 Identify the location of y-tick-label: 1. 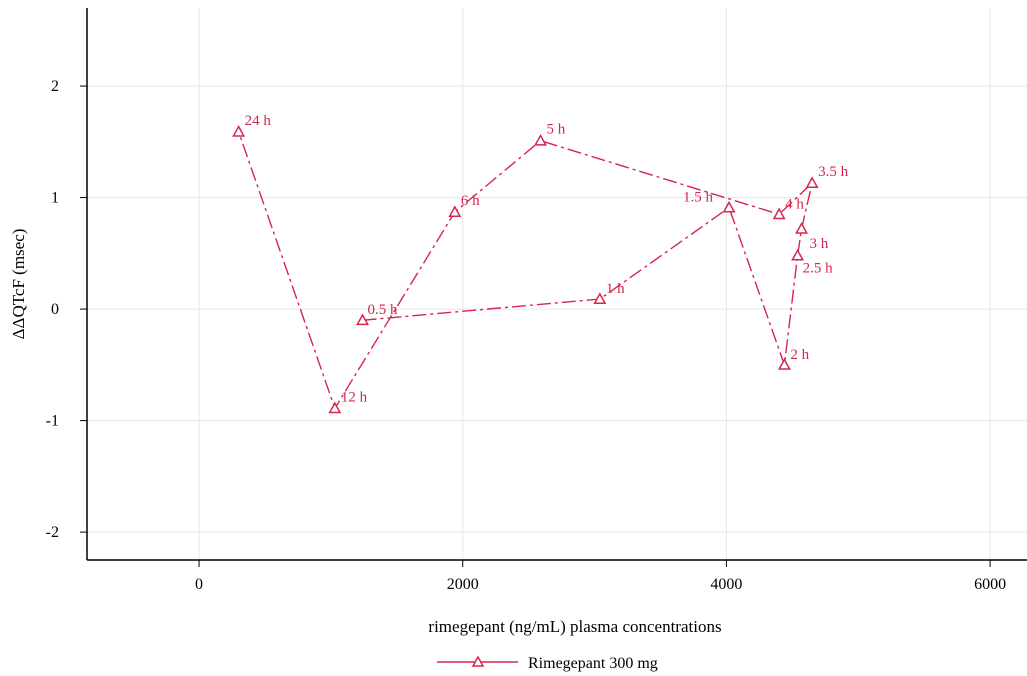
(55, 198).